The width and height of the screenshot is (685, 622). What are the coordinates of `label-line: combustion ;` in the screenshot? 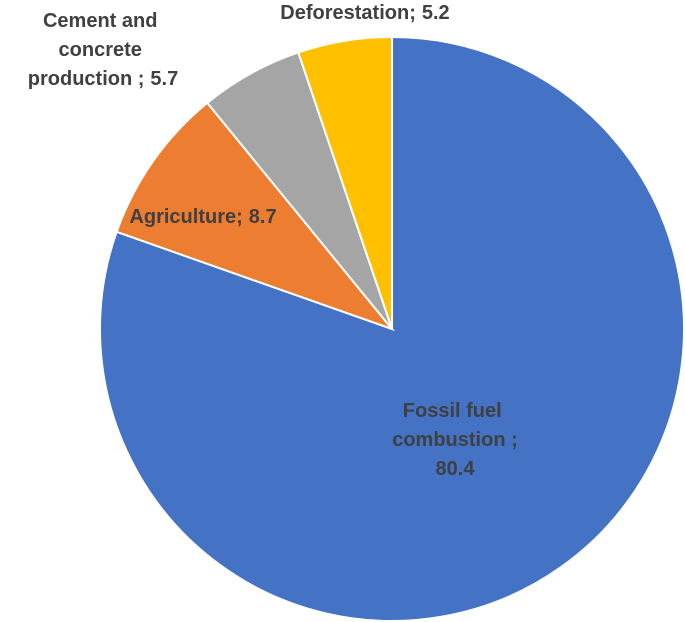 It's located at (455, 440).